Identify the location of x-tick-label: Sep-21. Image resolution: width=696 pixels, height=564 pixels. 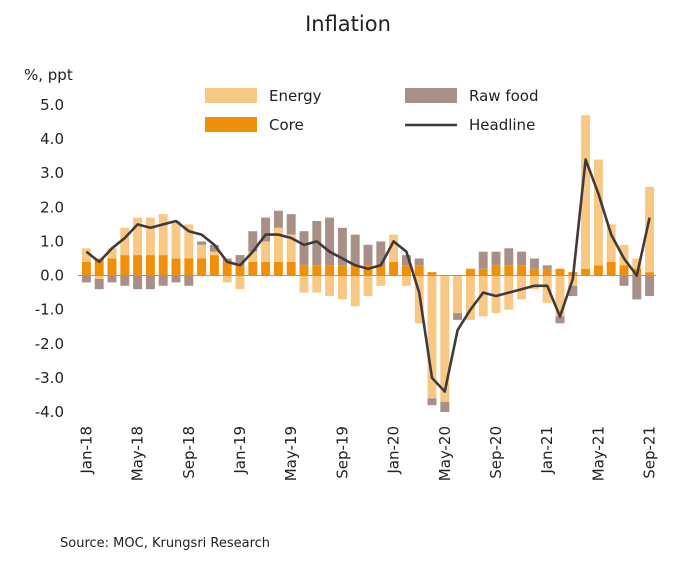
(650, 452).